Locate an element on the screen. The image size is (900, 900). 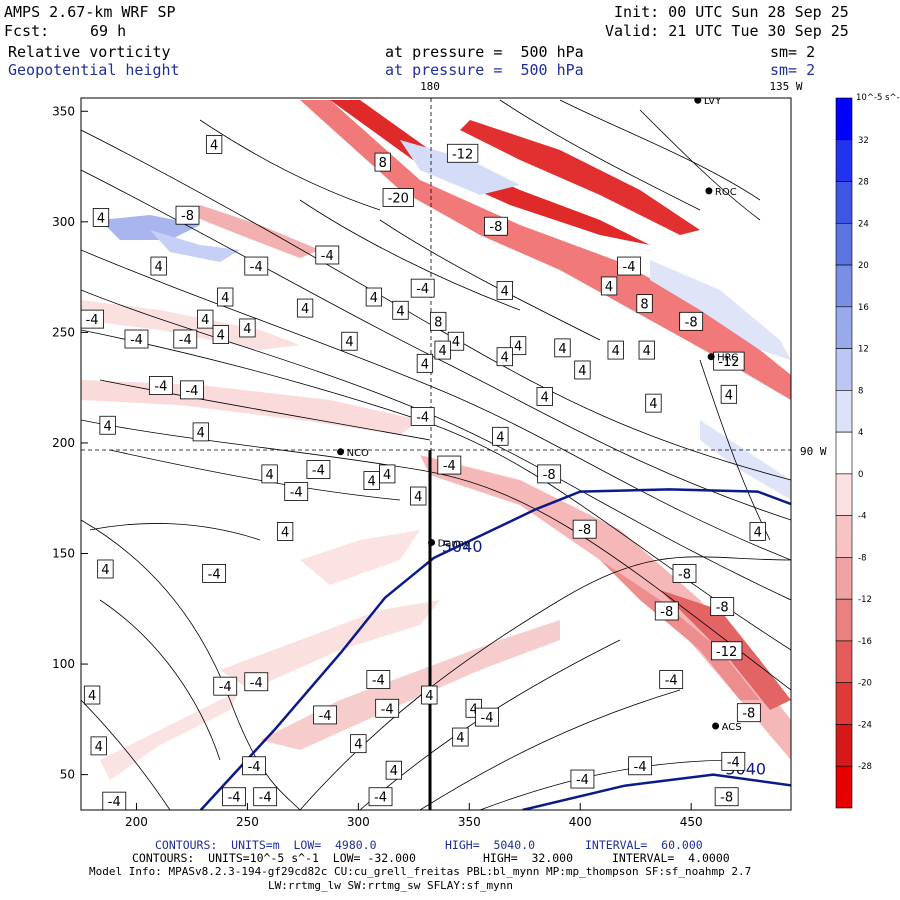
x-tick-label: 250 is located at coordinates (247, 822).